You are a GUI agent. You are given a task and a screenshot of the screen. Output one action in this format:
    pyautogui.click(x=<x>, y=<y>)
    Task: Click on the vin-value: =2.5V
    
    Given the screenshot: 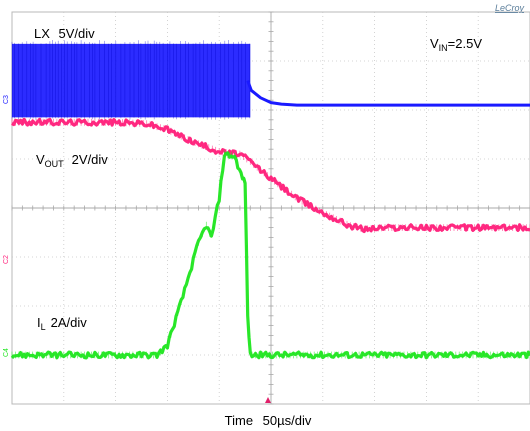 What is the action you would take?
    pyautogui.click(x=465, y=43)
    